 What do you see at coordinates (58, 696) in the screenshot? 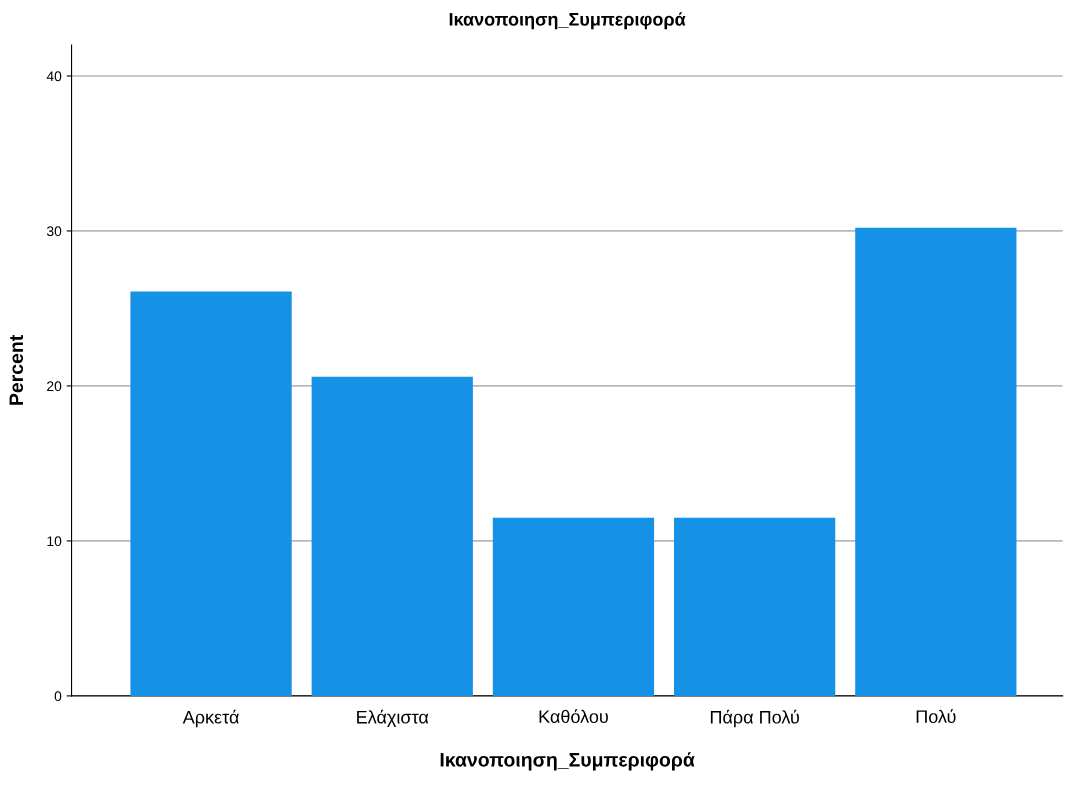
I see `y-tick-label: 0` at bounding box center [58, 696].